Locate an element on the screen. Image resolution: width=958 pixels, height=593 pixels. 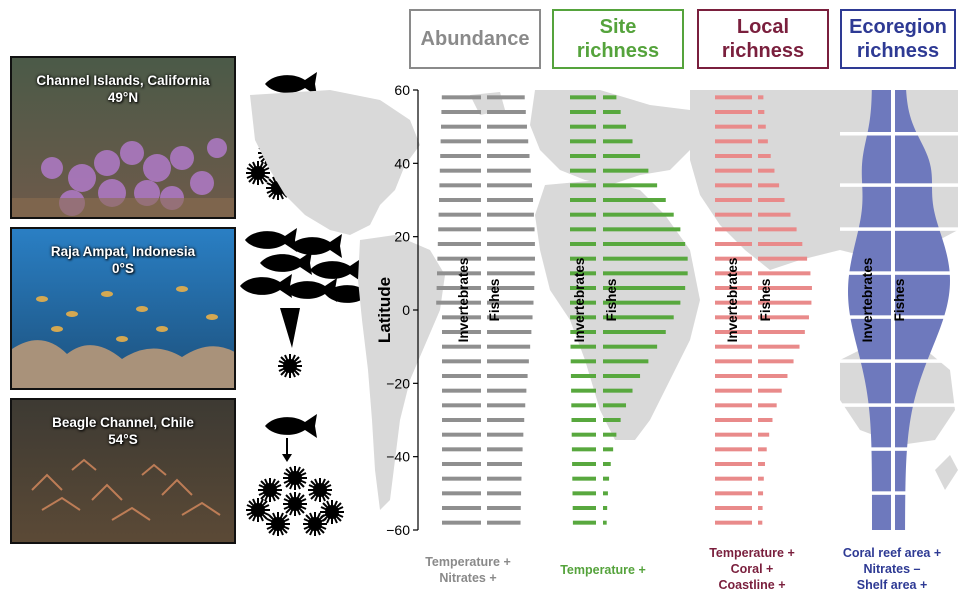
landmass is located at coordinates (401, 372).